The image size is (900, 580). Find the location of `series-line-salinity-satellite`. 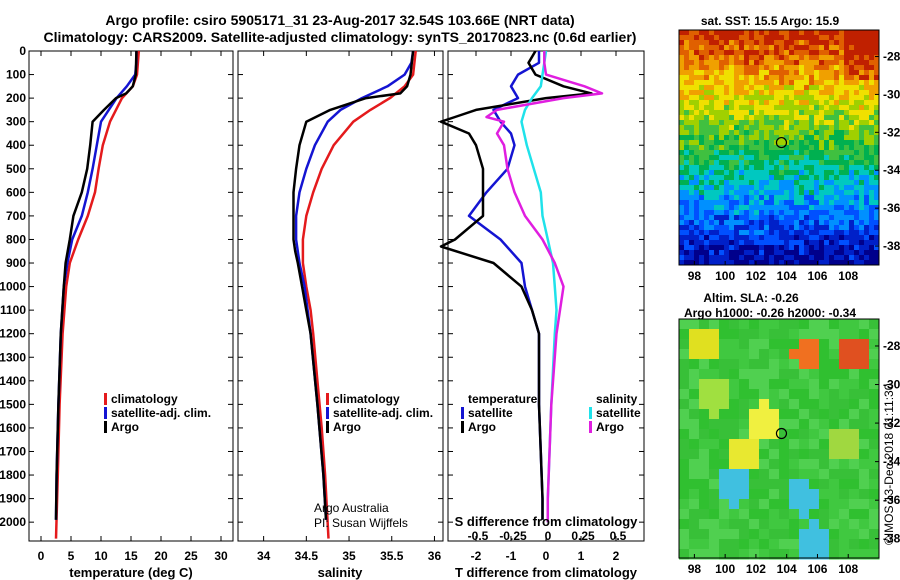

series-line-salinity-satellite is located at coordinates (539, 286).